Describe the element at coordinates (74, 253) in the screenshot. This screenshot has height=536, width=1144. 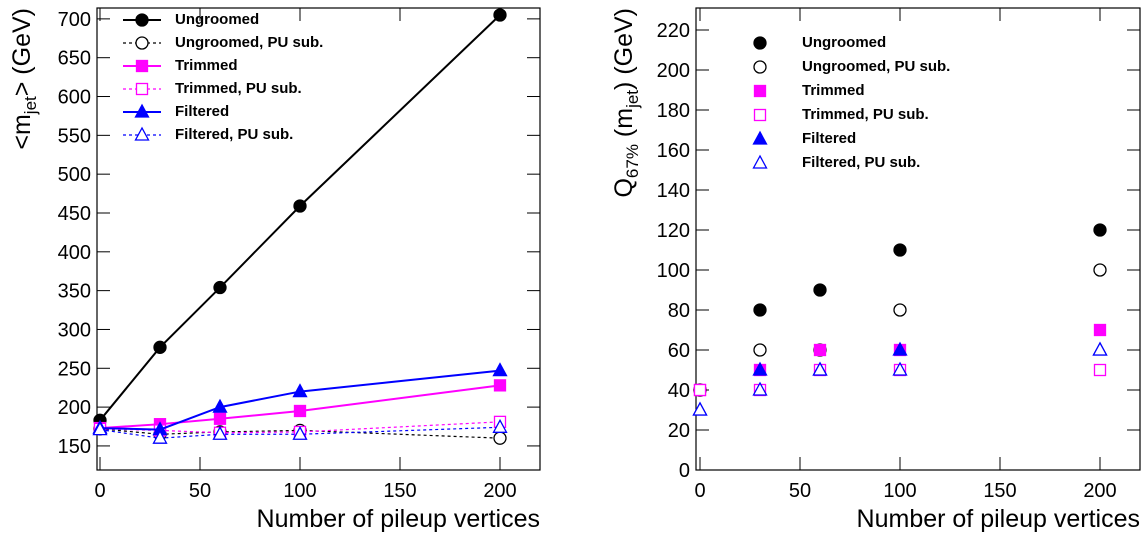
I see `y-tick-label: 400` at that location.